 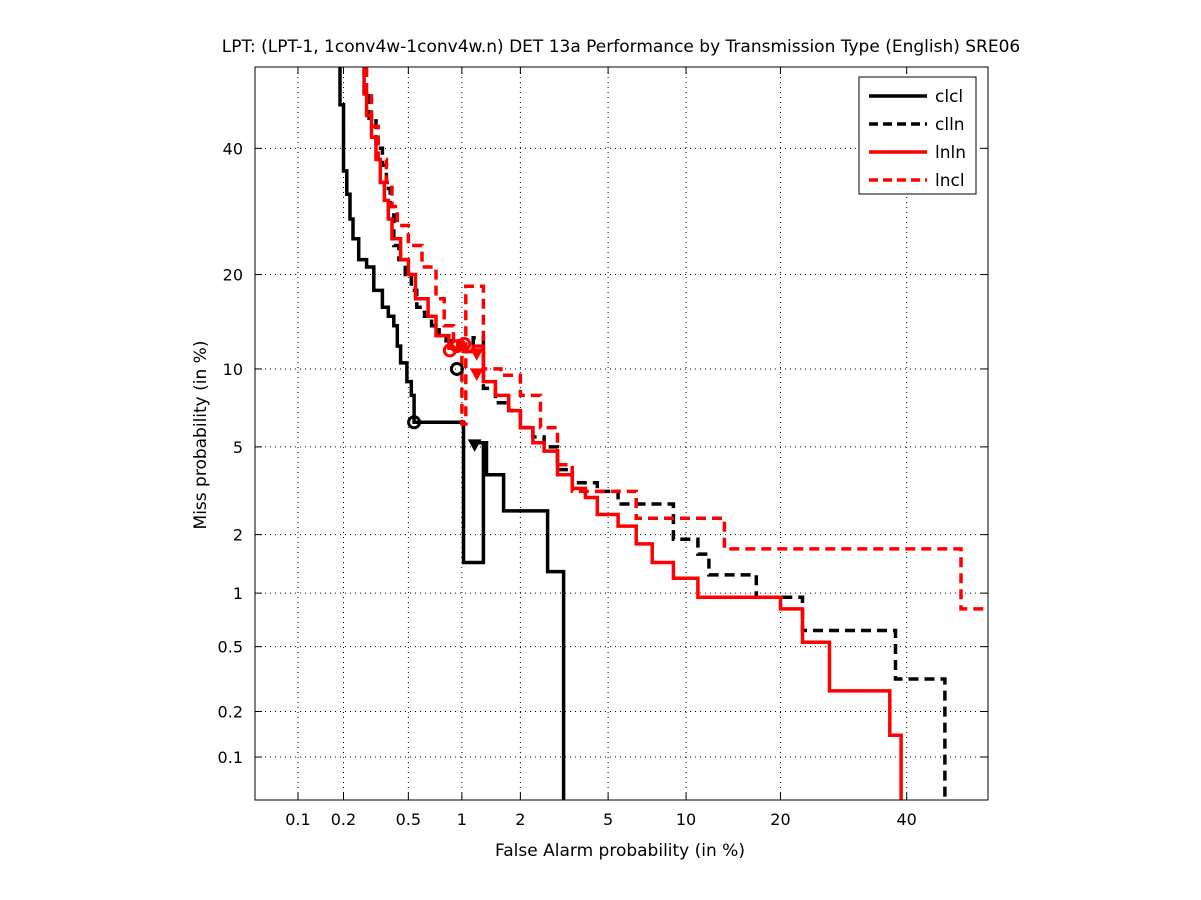 I want to click on legend-label-lncl: lncl, so click(x=950, y=181).